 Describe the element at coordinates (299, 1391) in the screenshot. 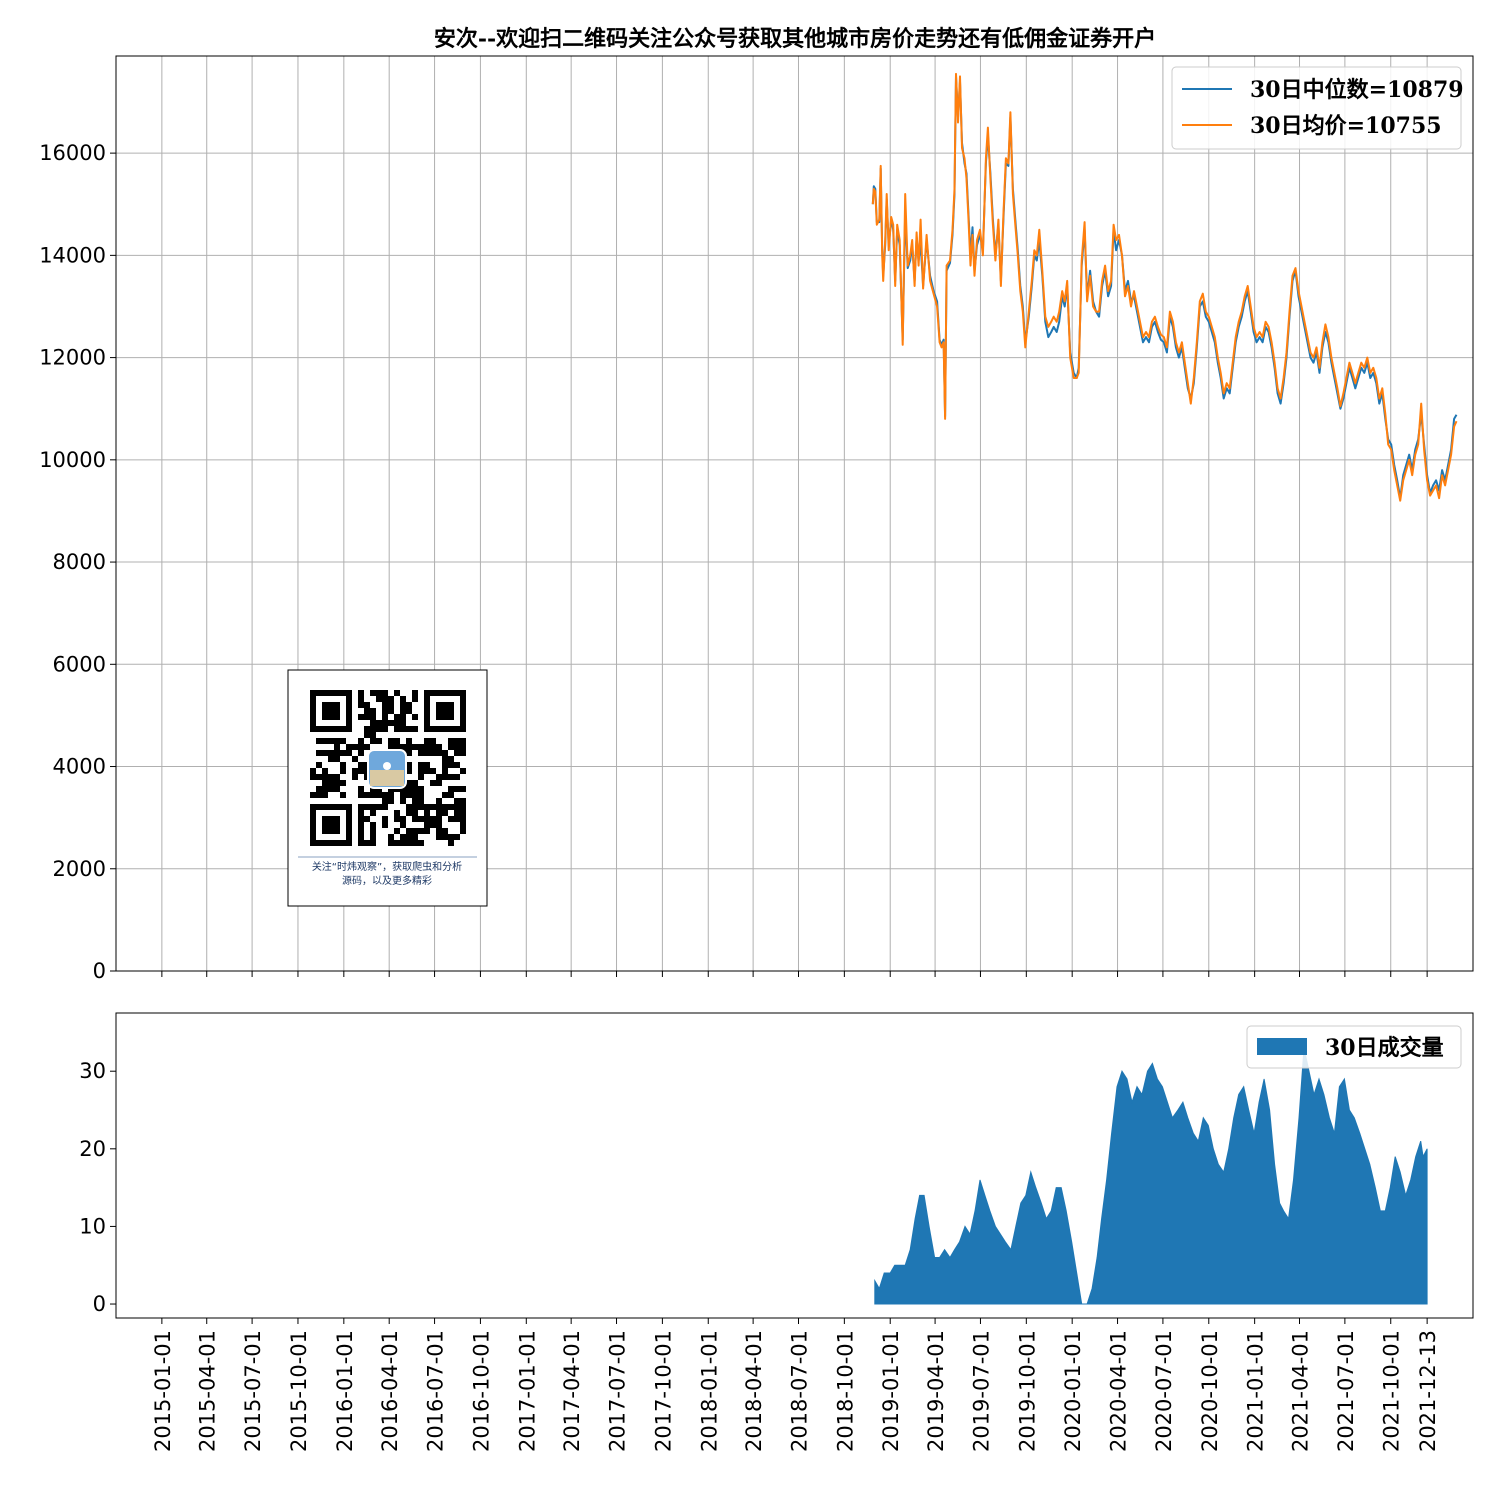

I see `x-tick-label: 2015-10-01` at that location.